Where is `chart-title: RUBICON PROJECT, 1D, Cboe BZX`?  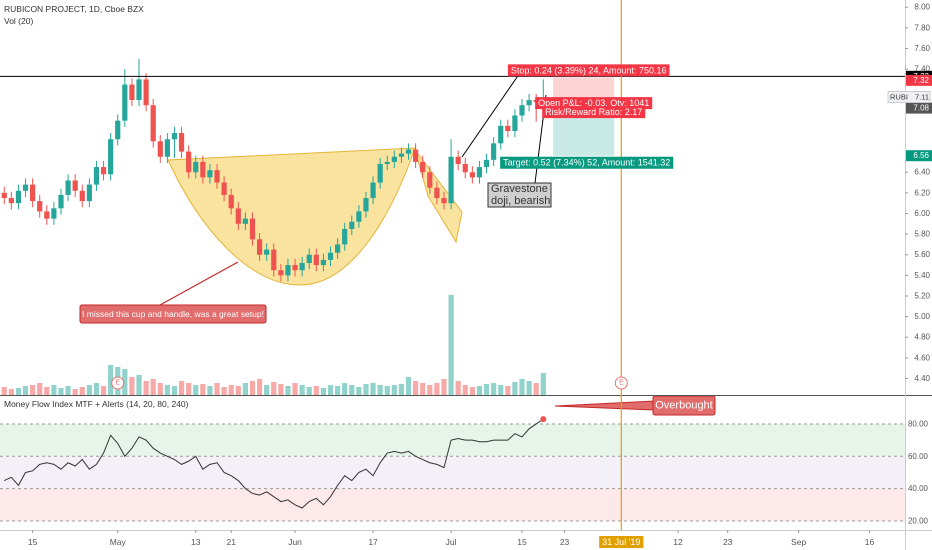 chart-title: RUBICON PROJECT, 1D, Cboe BZX is located at coordinates (74, 9).